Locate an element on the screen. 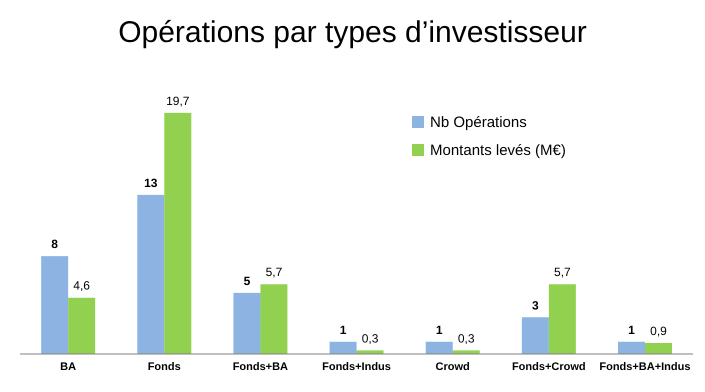 This screenshot has width=705, height=392. chart-title: Opérations par types d’investisseur is located at coordinates (352, 33).